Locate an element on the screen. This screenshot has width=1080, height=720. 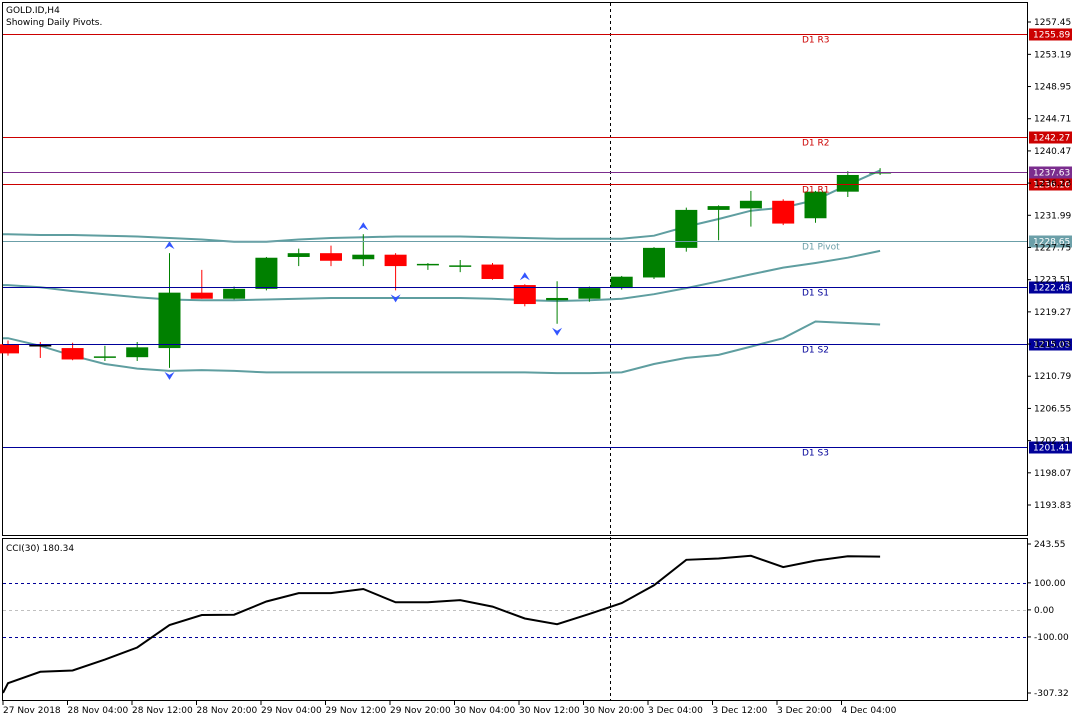
cci-axis-label: 0.00 is located at coordinates (1044, 611).